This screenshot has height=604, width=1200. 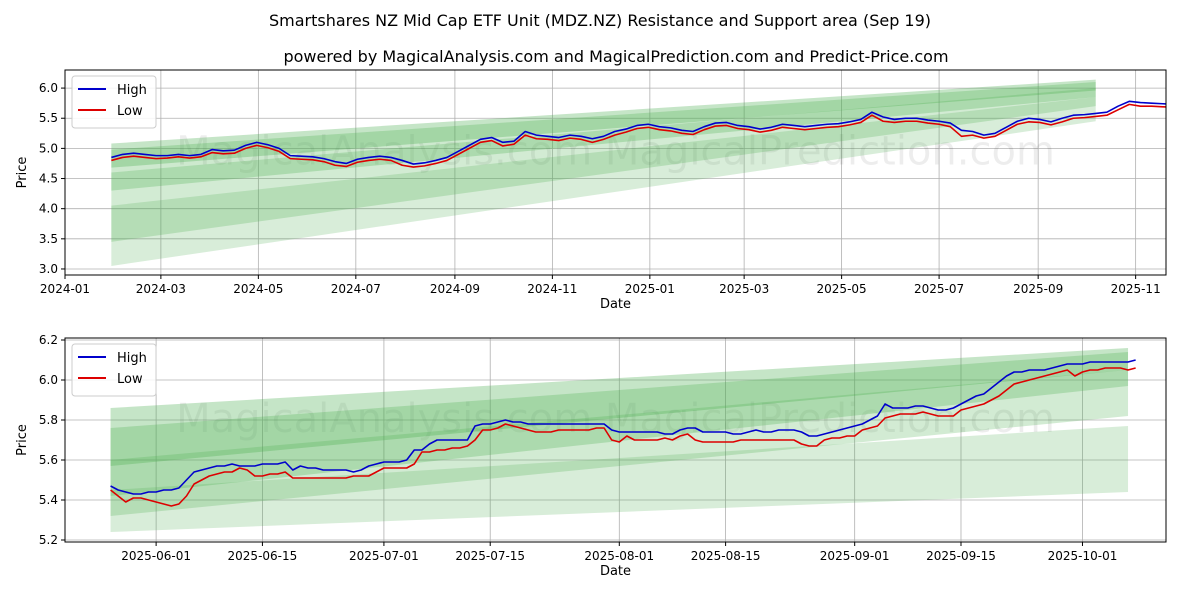 What do you see at coordinates (161, 289) in the screenshot?
I see `x-tick-label: 2024-03` at bounding box center [161, 289].